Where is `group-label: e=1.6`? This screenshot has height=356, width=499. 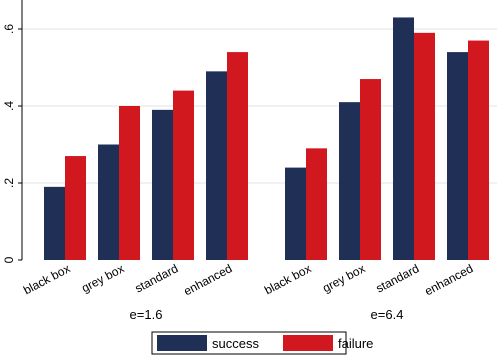 group-label: e=1.6 is located at coordinates (146, 314).